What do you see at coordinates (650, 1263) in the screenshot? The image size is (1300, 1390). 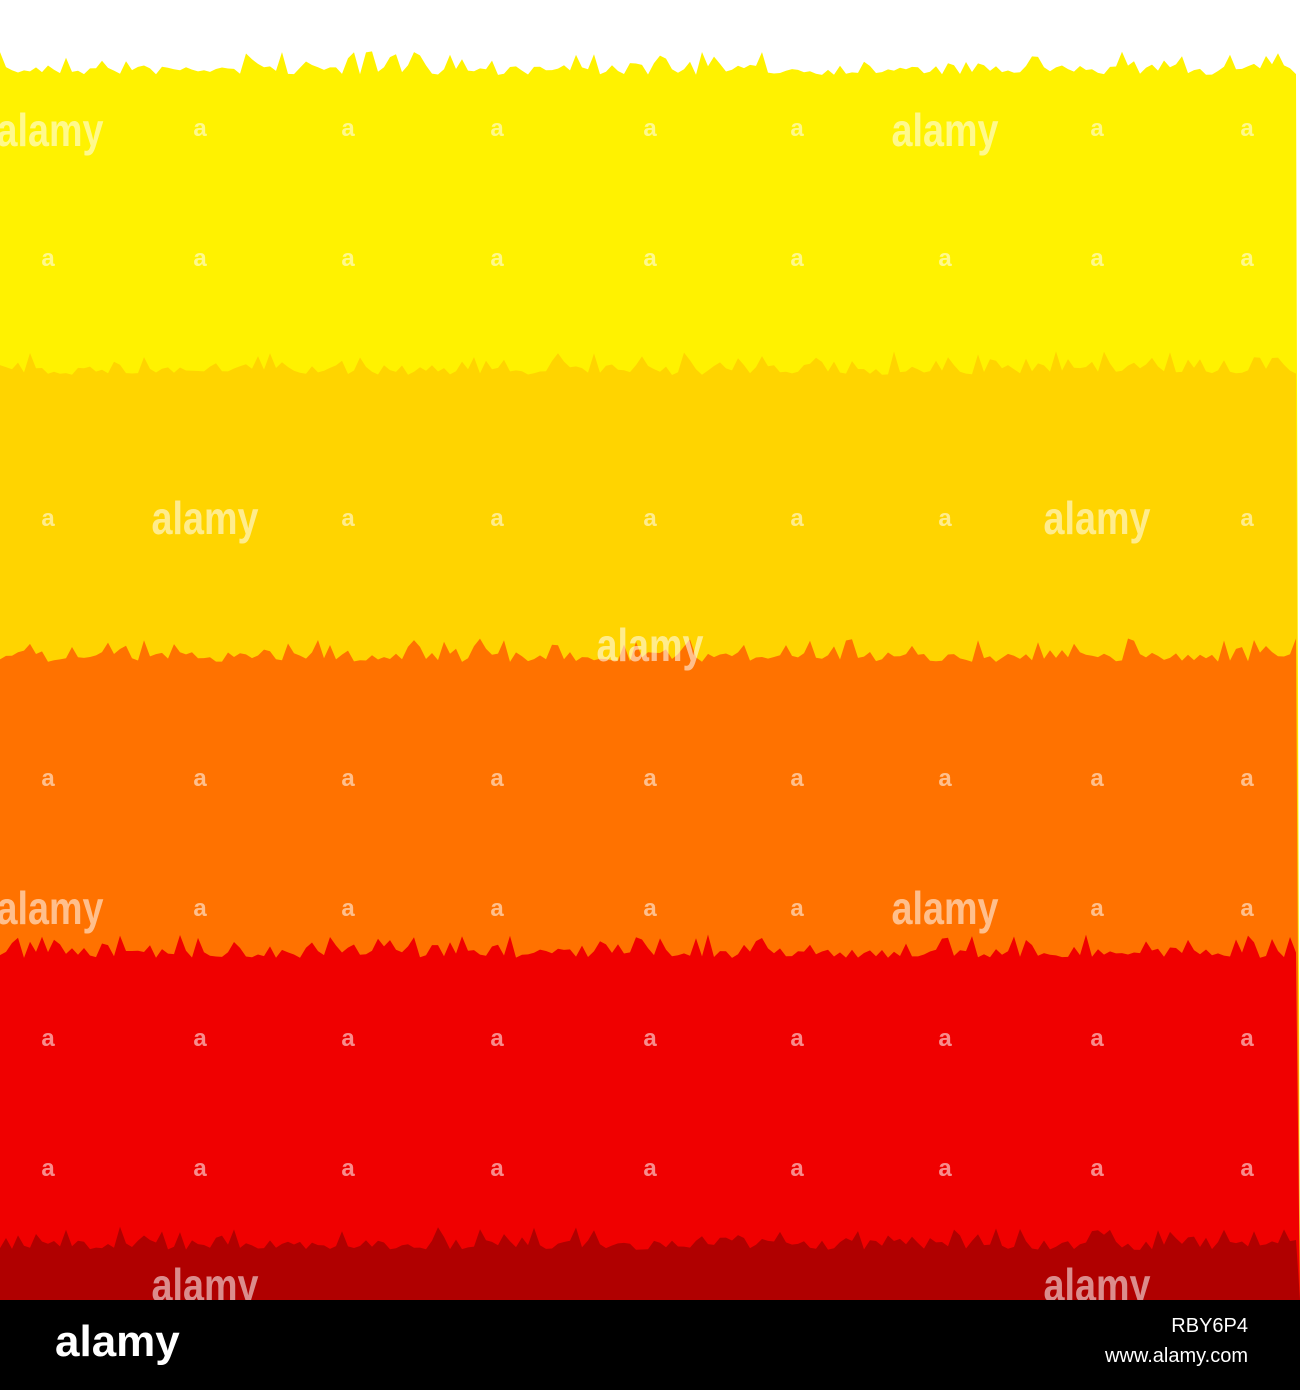 I see `brush-stripe` at bounding box center [650, 1263].